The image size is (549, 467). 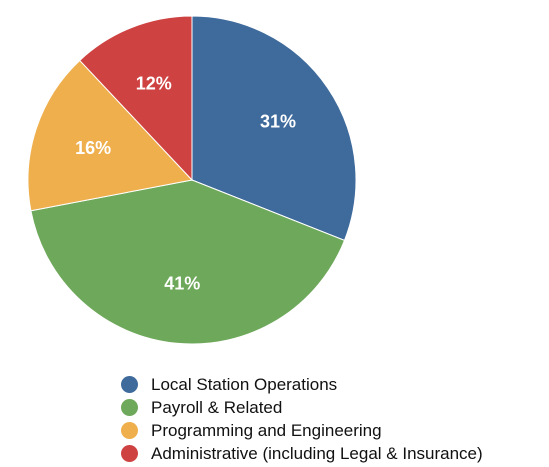 What do you see at coordinates (129, 430) in the screenshot?
I see `legend-swatch-programming-engineering` at bounding box center [129, 430].